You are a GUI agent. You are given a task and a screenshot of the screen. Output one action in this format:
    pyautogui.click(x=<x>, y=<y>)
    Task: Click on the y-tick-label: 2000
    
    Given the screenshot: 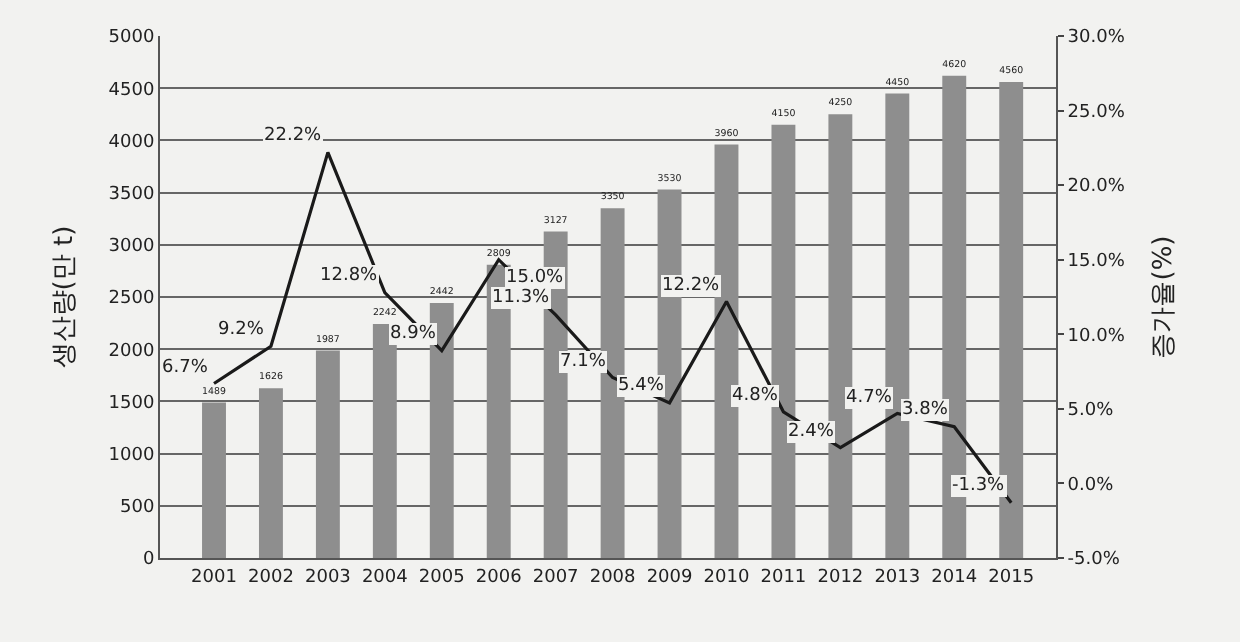 What is the action you would take?
    pyautogui.click(x=131, y=351)
    